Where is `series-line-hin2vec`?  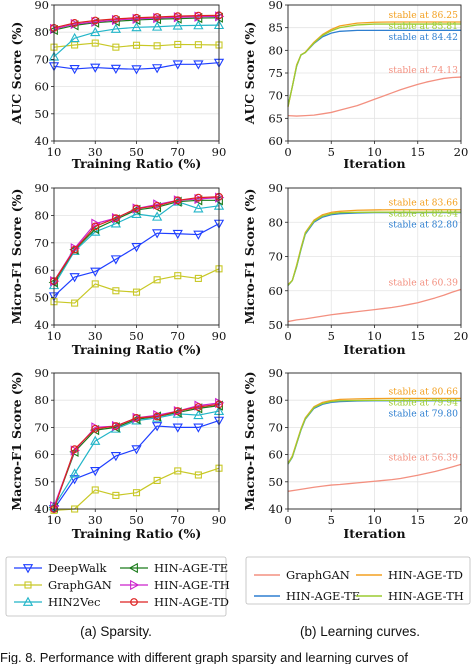
series-line-hin2vec is located at coordinates (136, 41).